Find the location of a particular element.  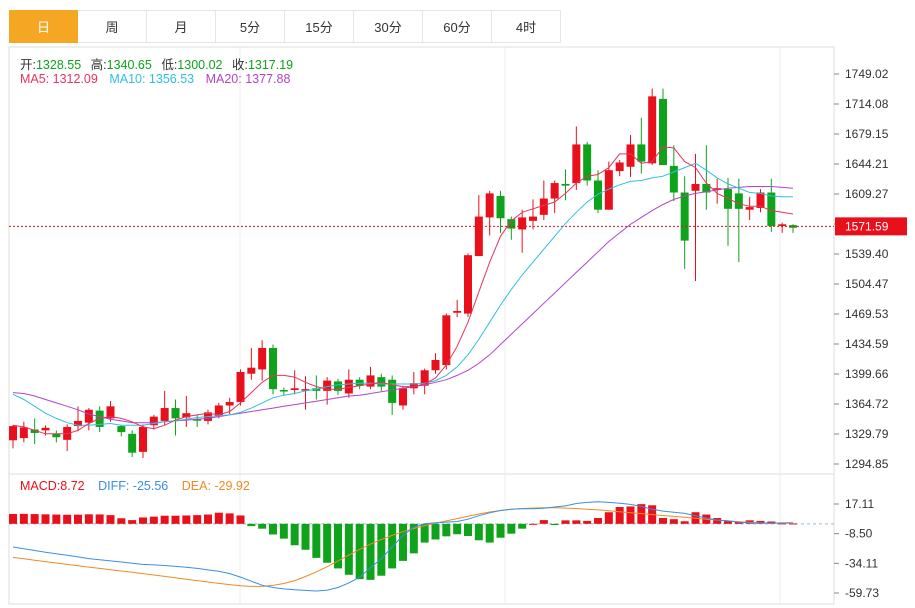

period-tabs: 日周月 5分 15分 30分 60分 4时 is located at coordinates (285, 27).